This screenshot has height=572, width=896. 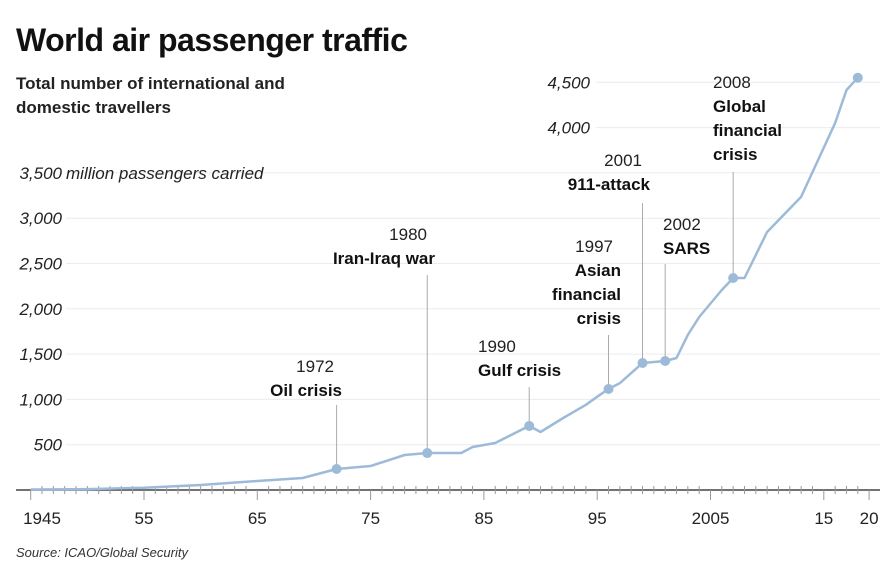 I want to click on x-tick-label: 55, so click(x=144, y=518).